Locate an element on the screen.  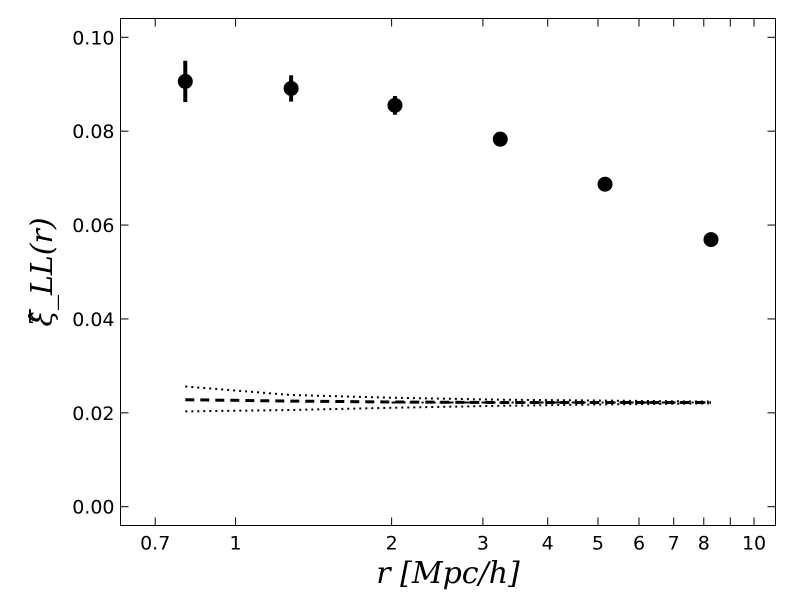
y-tick-label: 0.10 is located at coordinates (93, 38).